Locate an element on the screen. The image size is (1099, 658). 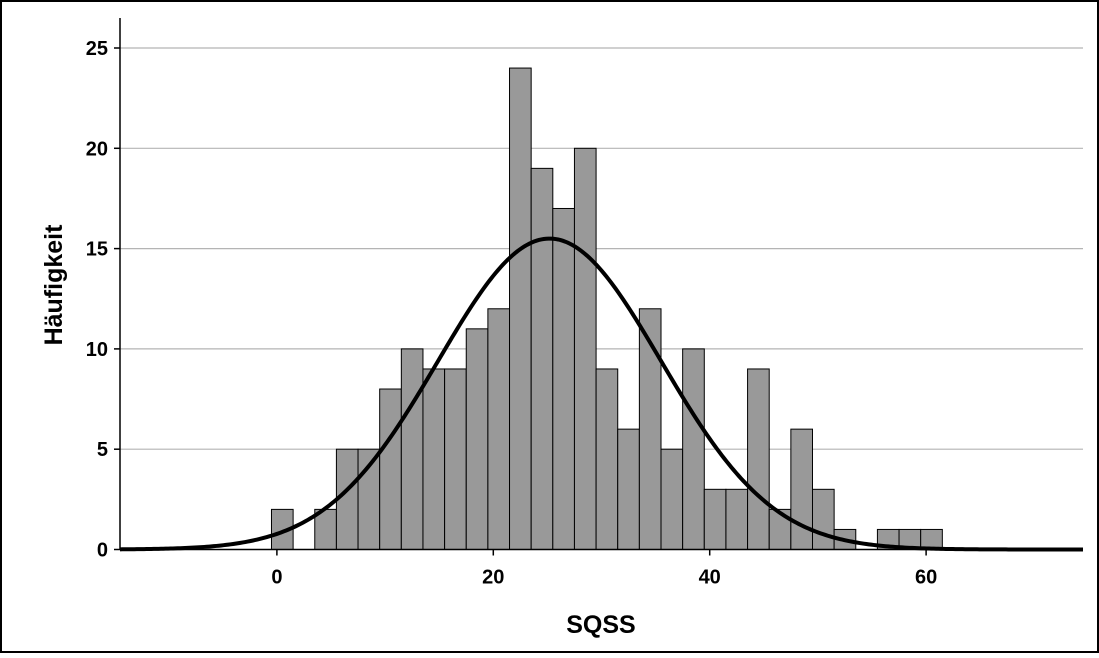
x-tick-label: 20 is located at coordinates (493, 578).